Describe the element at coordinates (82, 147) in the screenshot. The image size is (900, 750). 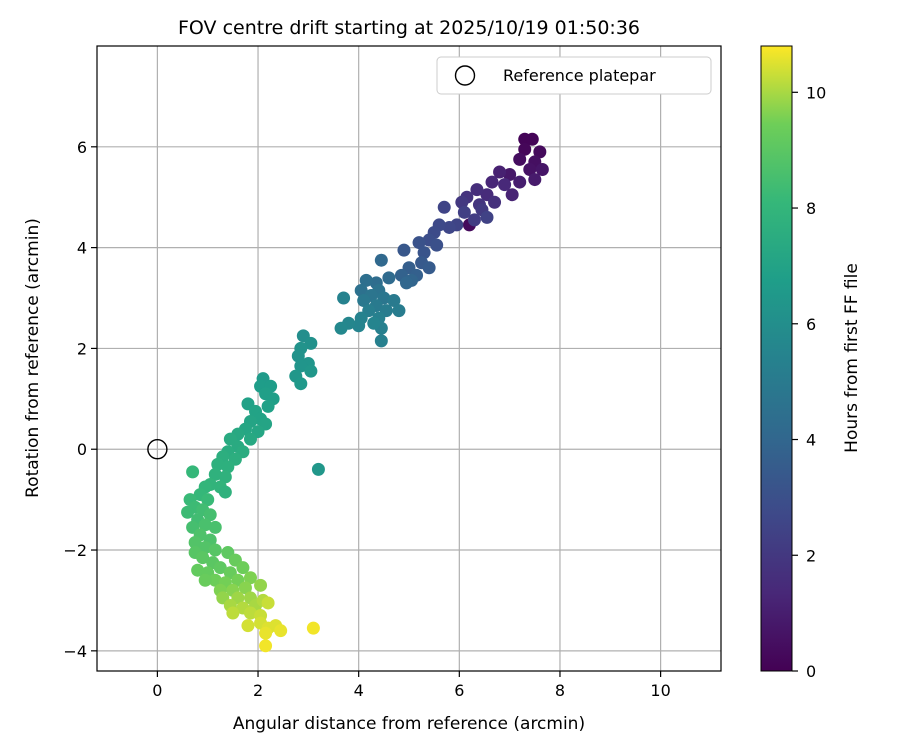
I see `y-tick-label: 6` at that location.